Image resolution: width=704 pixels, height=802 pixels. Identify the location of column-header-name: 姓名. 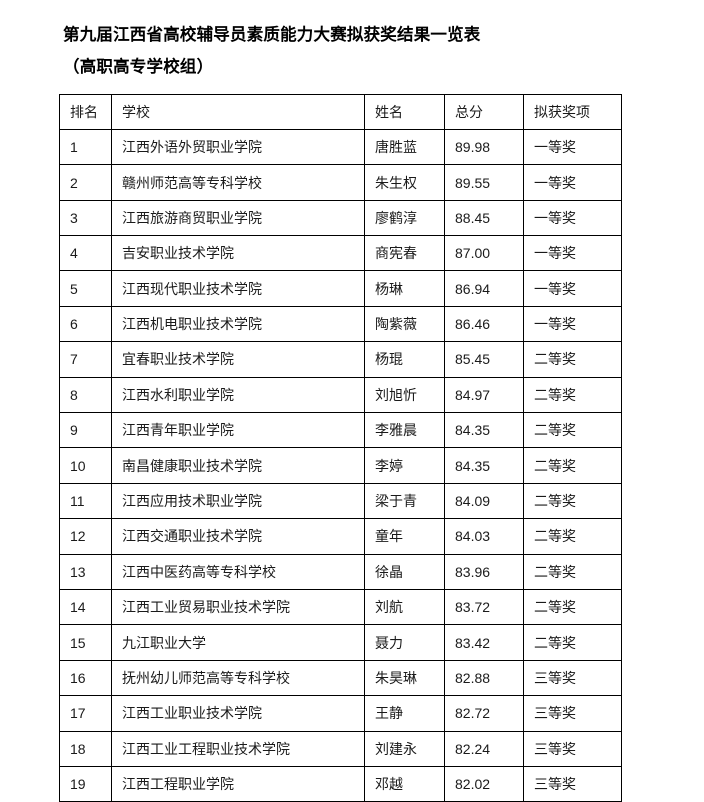
(404, 111).